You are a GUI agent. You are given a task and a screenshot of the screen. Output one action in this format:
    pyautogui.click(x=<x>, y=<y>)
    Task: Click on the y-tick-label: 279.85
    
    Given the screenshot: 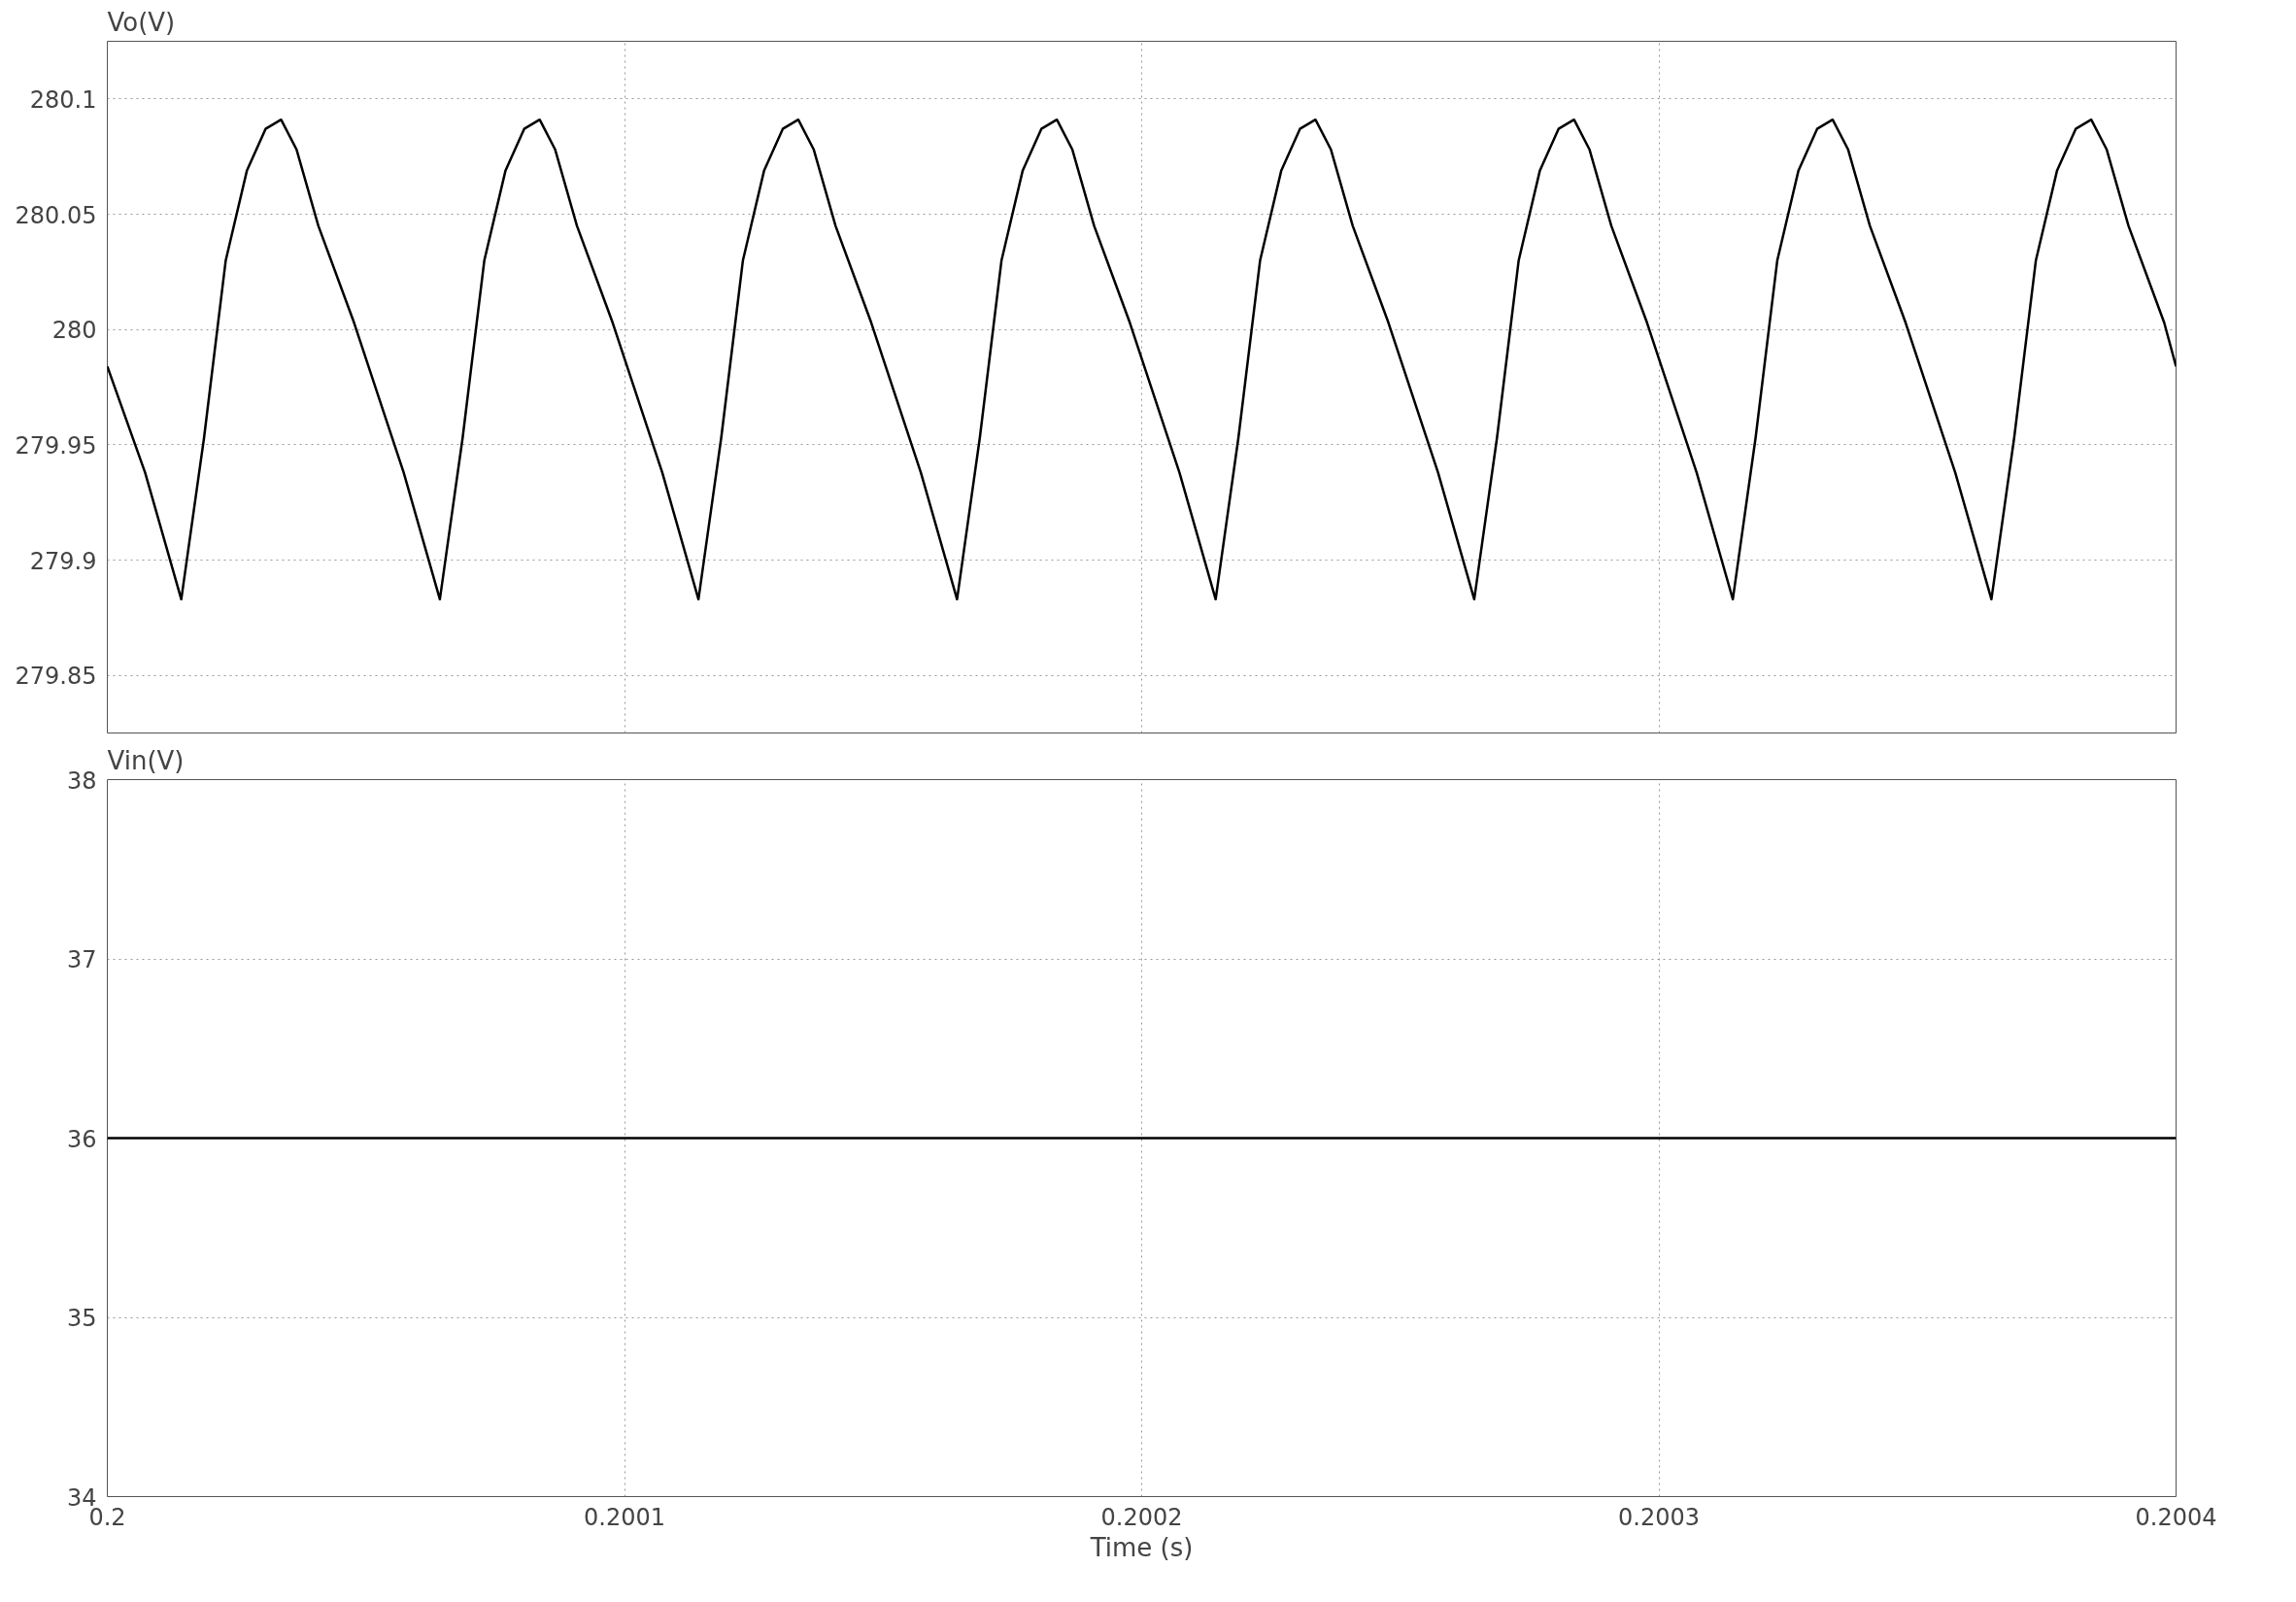 What is the action you would take?
    pyautogui.click(x=56, y=677)
    